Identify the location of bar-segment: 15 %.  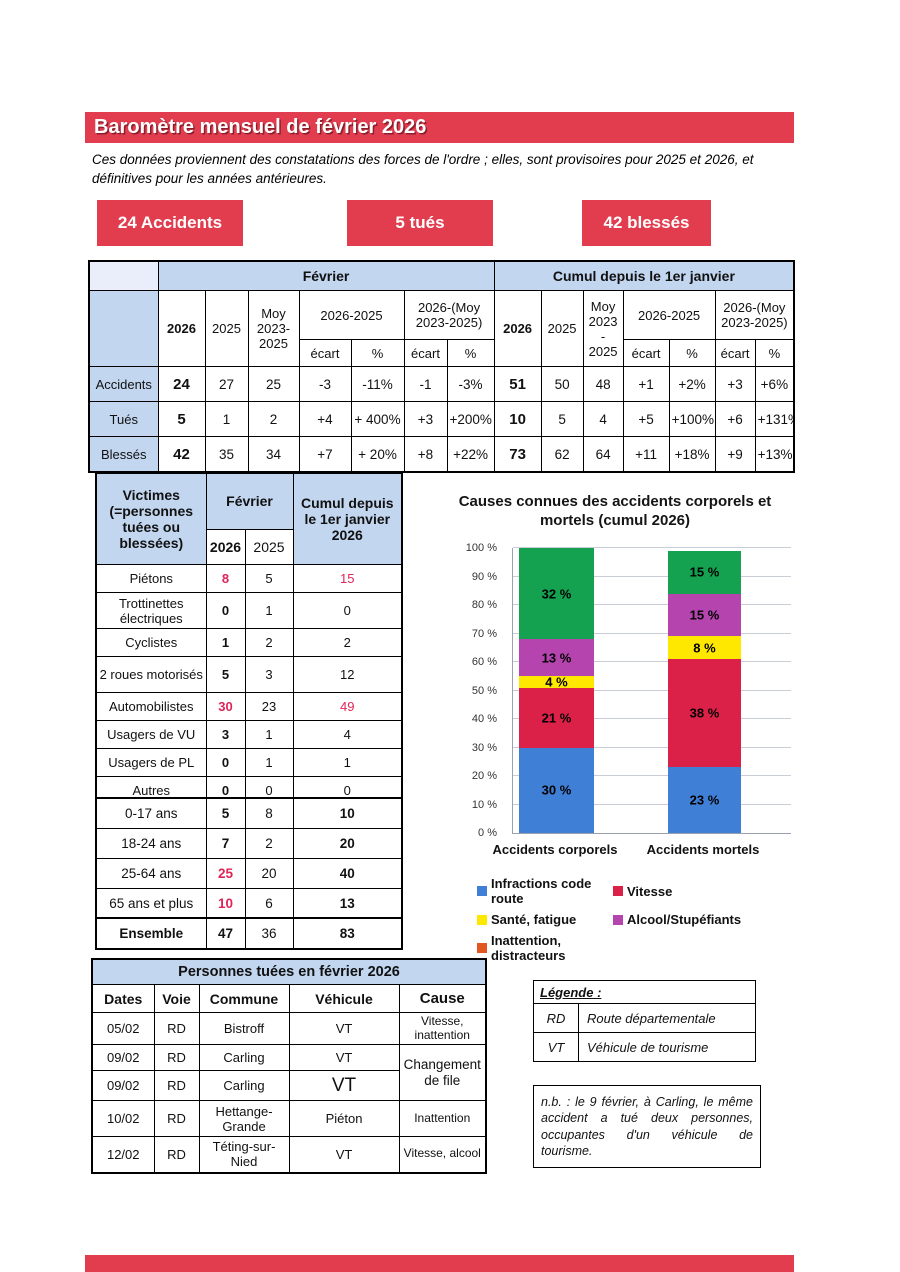
(704, 615).